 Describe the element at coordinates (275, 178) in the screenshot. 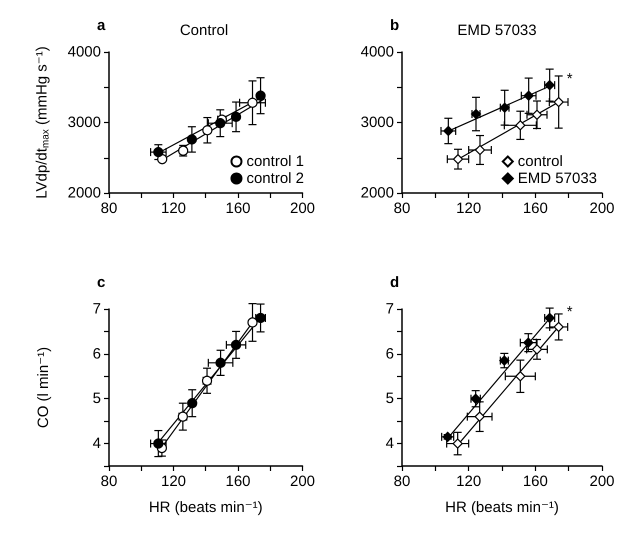

I see `legend-label: control 2` at that location.